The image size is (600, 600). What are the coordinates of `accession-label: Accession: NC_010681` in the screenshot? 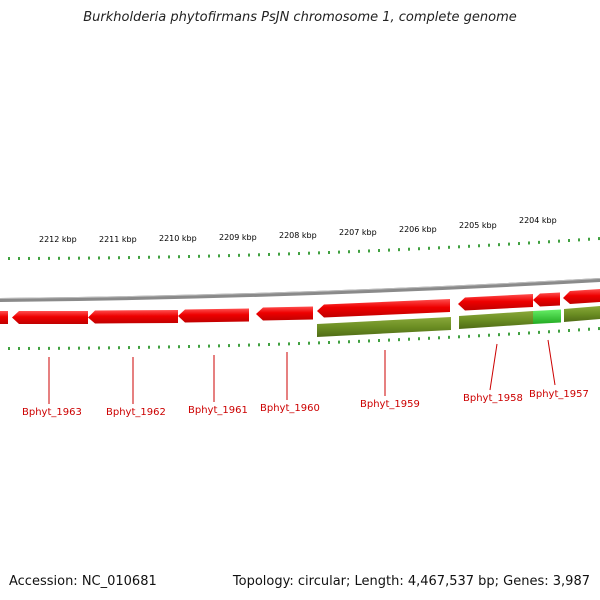 It's located at (83, 581).